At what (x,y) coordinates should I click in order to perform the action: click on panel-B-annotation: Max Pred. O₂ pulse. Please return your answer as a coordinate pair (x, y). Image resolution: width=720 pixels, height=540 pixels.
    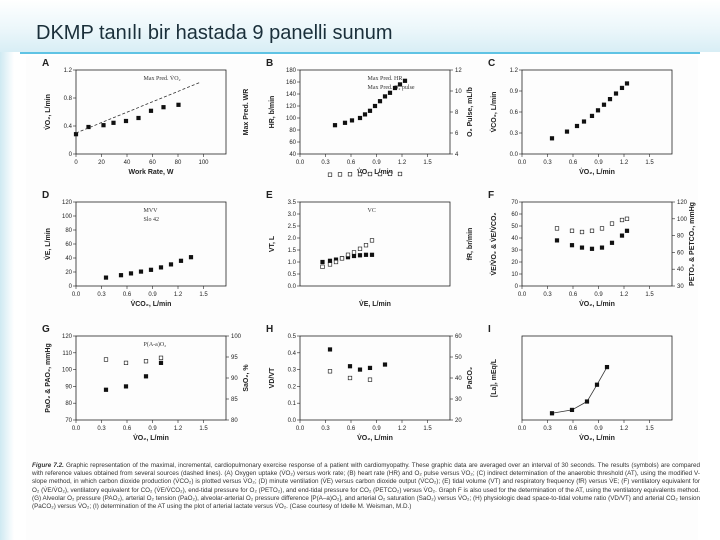
    Looking at the image, I should click on (391, 88).